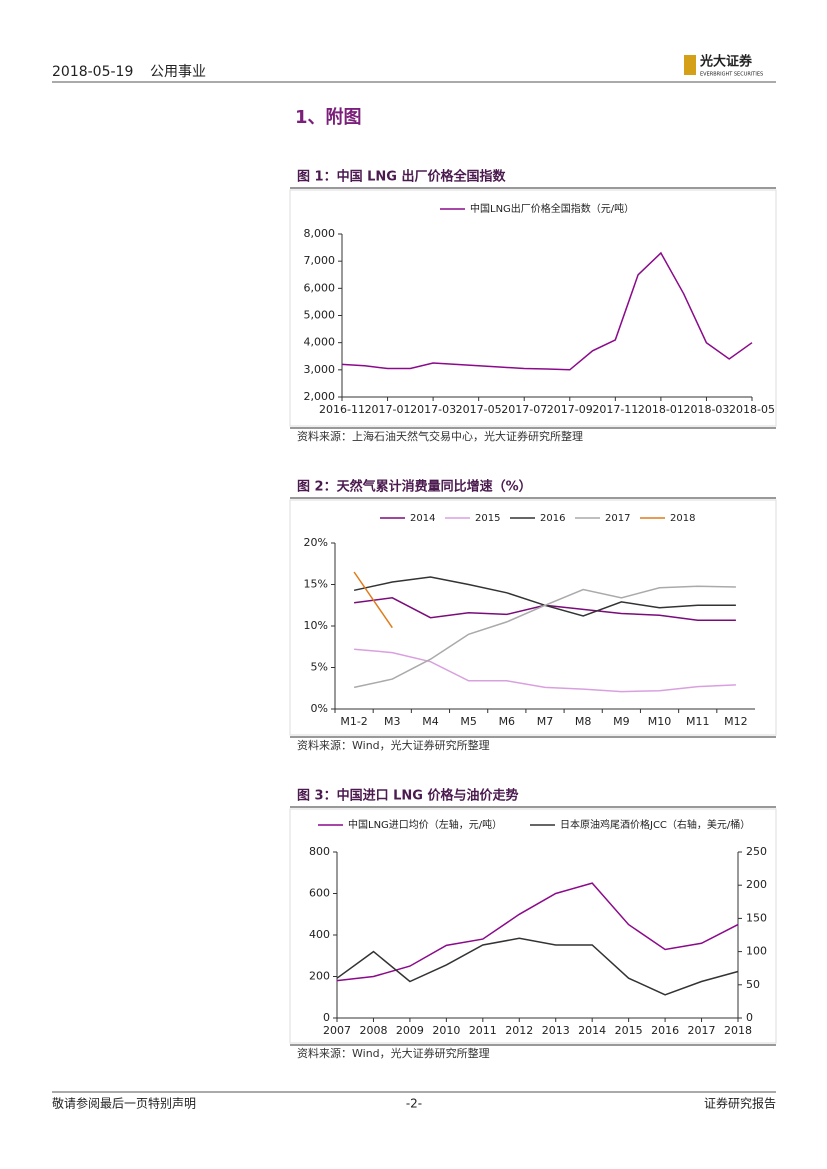 This screenshot has width=827, height=1169. I want to click on x-tick-label: M7, so click(545, 721).